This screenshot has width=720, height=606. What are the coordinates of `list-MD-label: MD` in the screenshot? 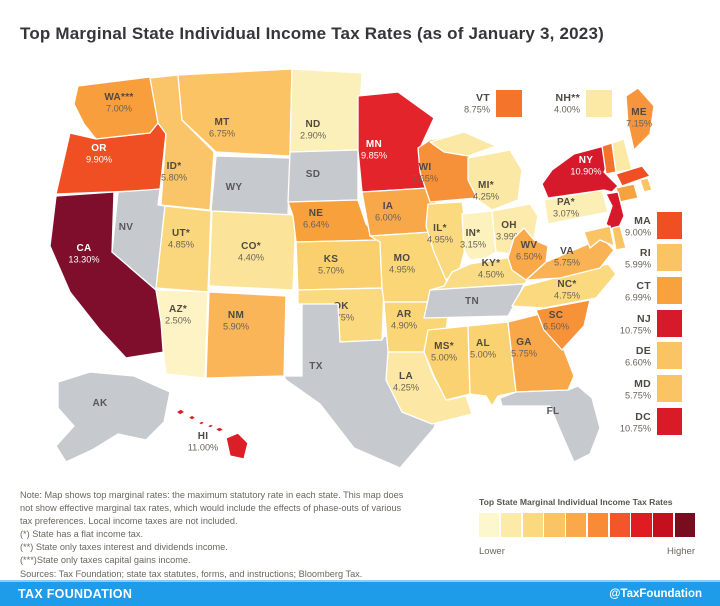 It's located at (642, 384).